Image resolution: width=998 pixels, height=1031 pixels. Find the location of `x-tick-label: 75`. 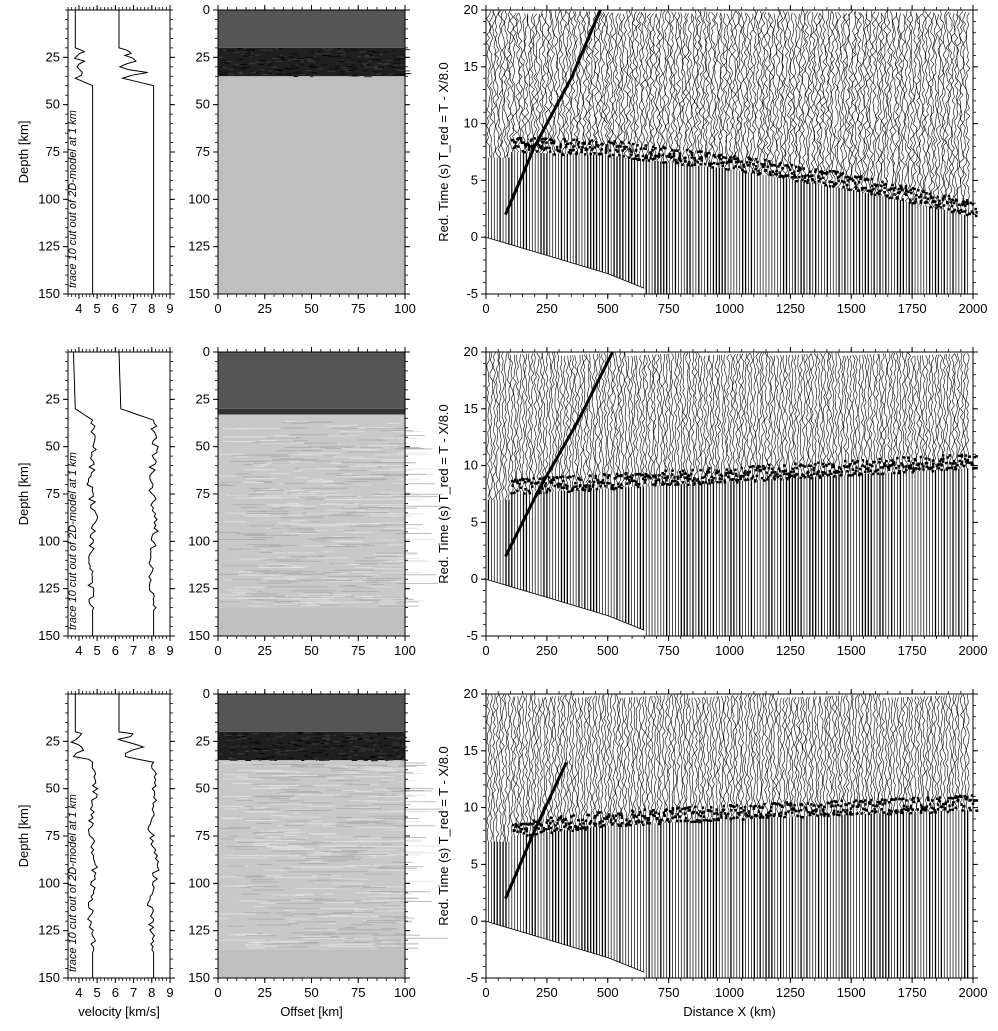

x-tick-label: 75 is located at coordinates (358, 650).